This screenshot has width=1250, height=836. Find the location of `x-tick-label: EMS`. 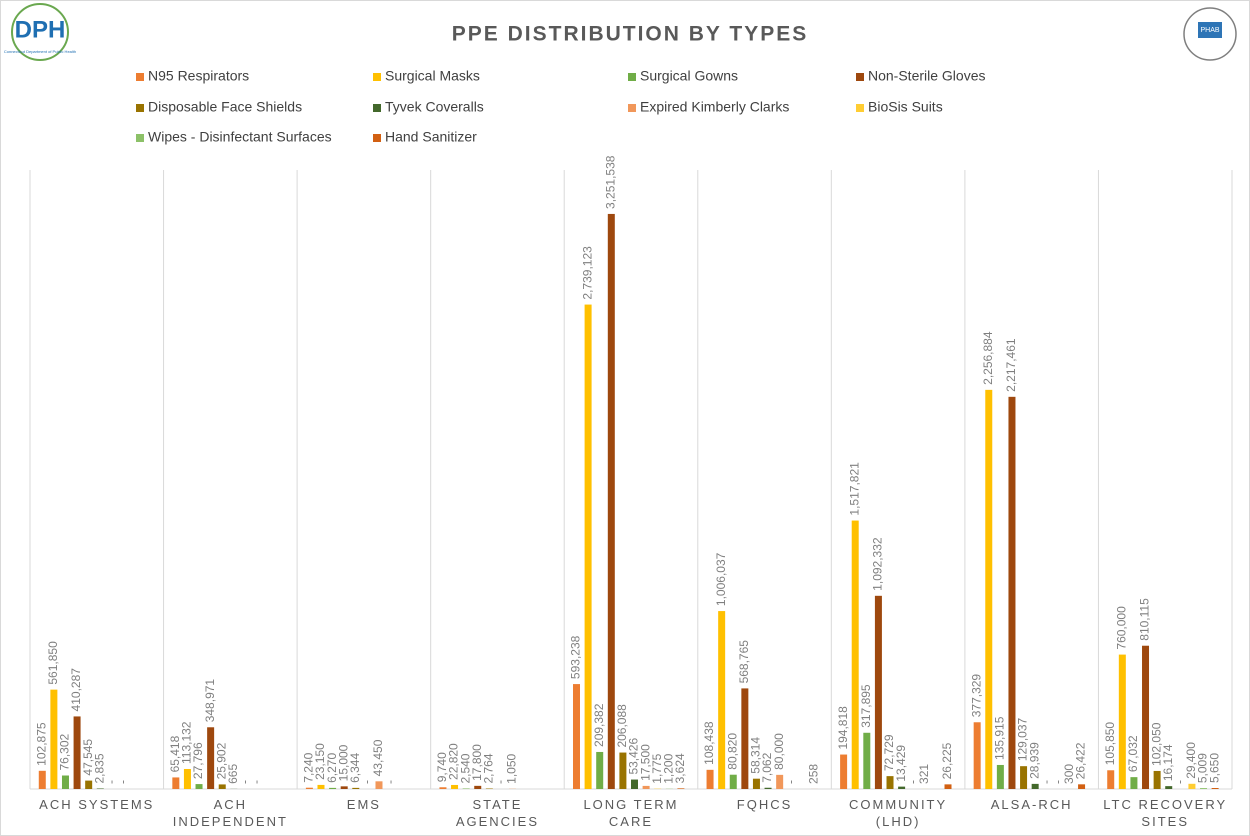

x-tick-label: EMS is located at coordinates (363, 804).